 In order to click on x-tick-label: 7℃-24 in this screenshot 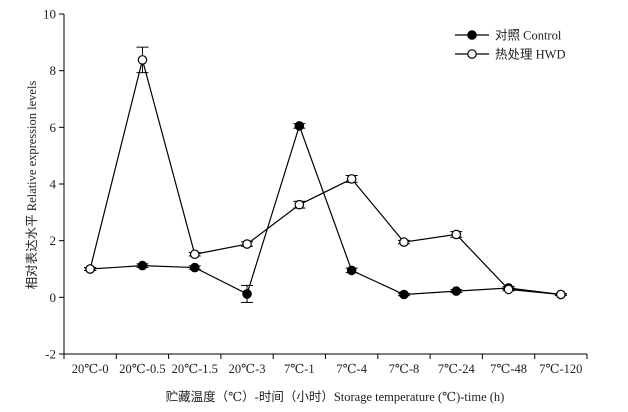, I will do `click(457, 369)`.